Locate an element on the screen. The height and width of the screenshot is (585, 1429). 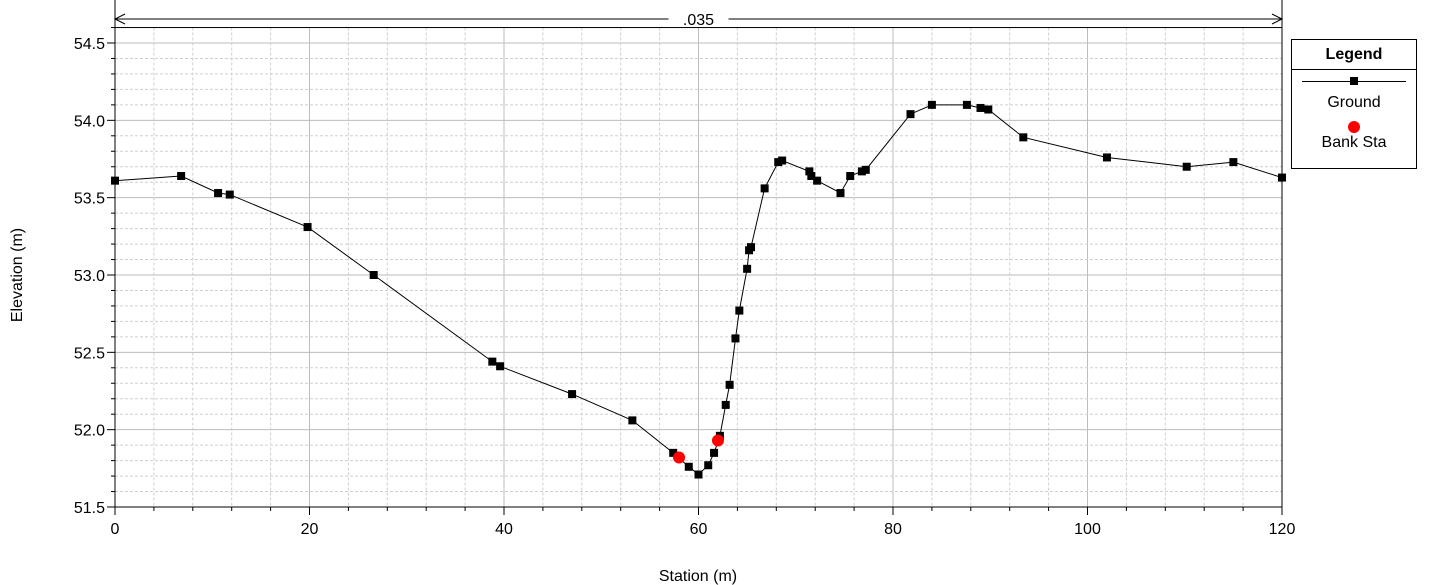
x-tick-label: 80 is located at coordinates (893, 529).